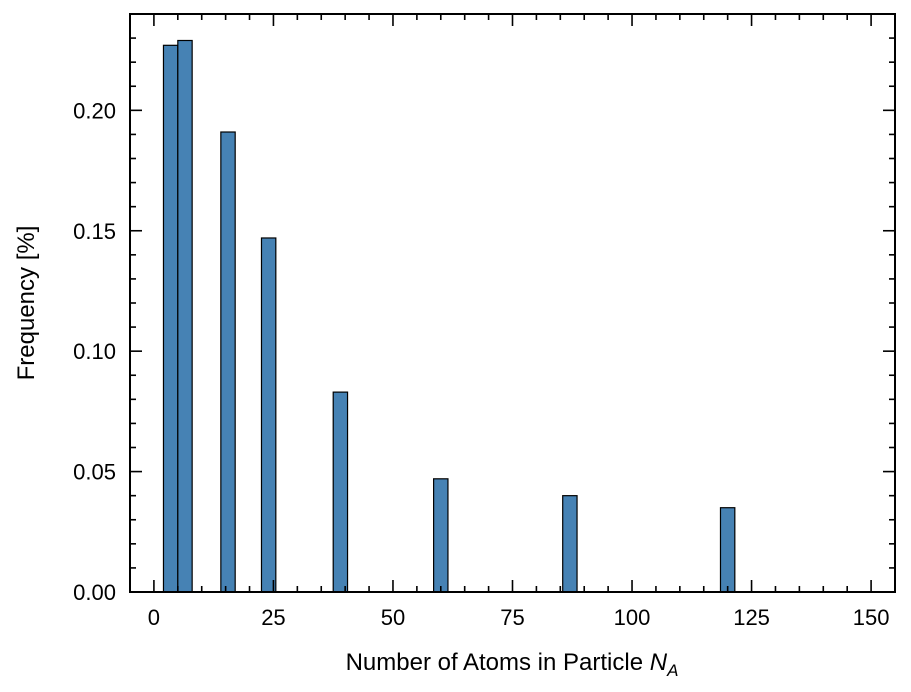 The width and height of the screenshot is (911, 692). Describe the element at coordinates (273, 617) in the screenshot. I see `x-tick-label: 25` at that location.